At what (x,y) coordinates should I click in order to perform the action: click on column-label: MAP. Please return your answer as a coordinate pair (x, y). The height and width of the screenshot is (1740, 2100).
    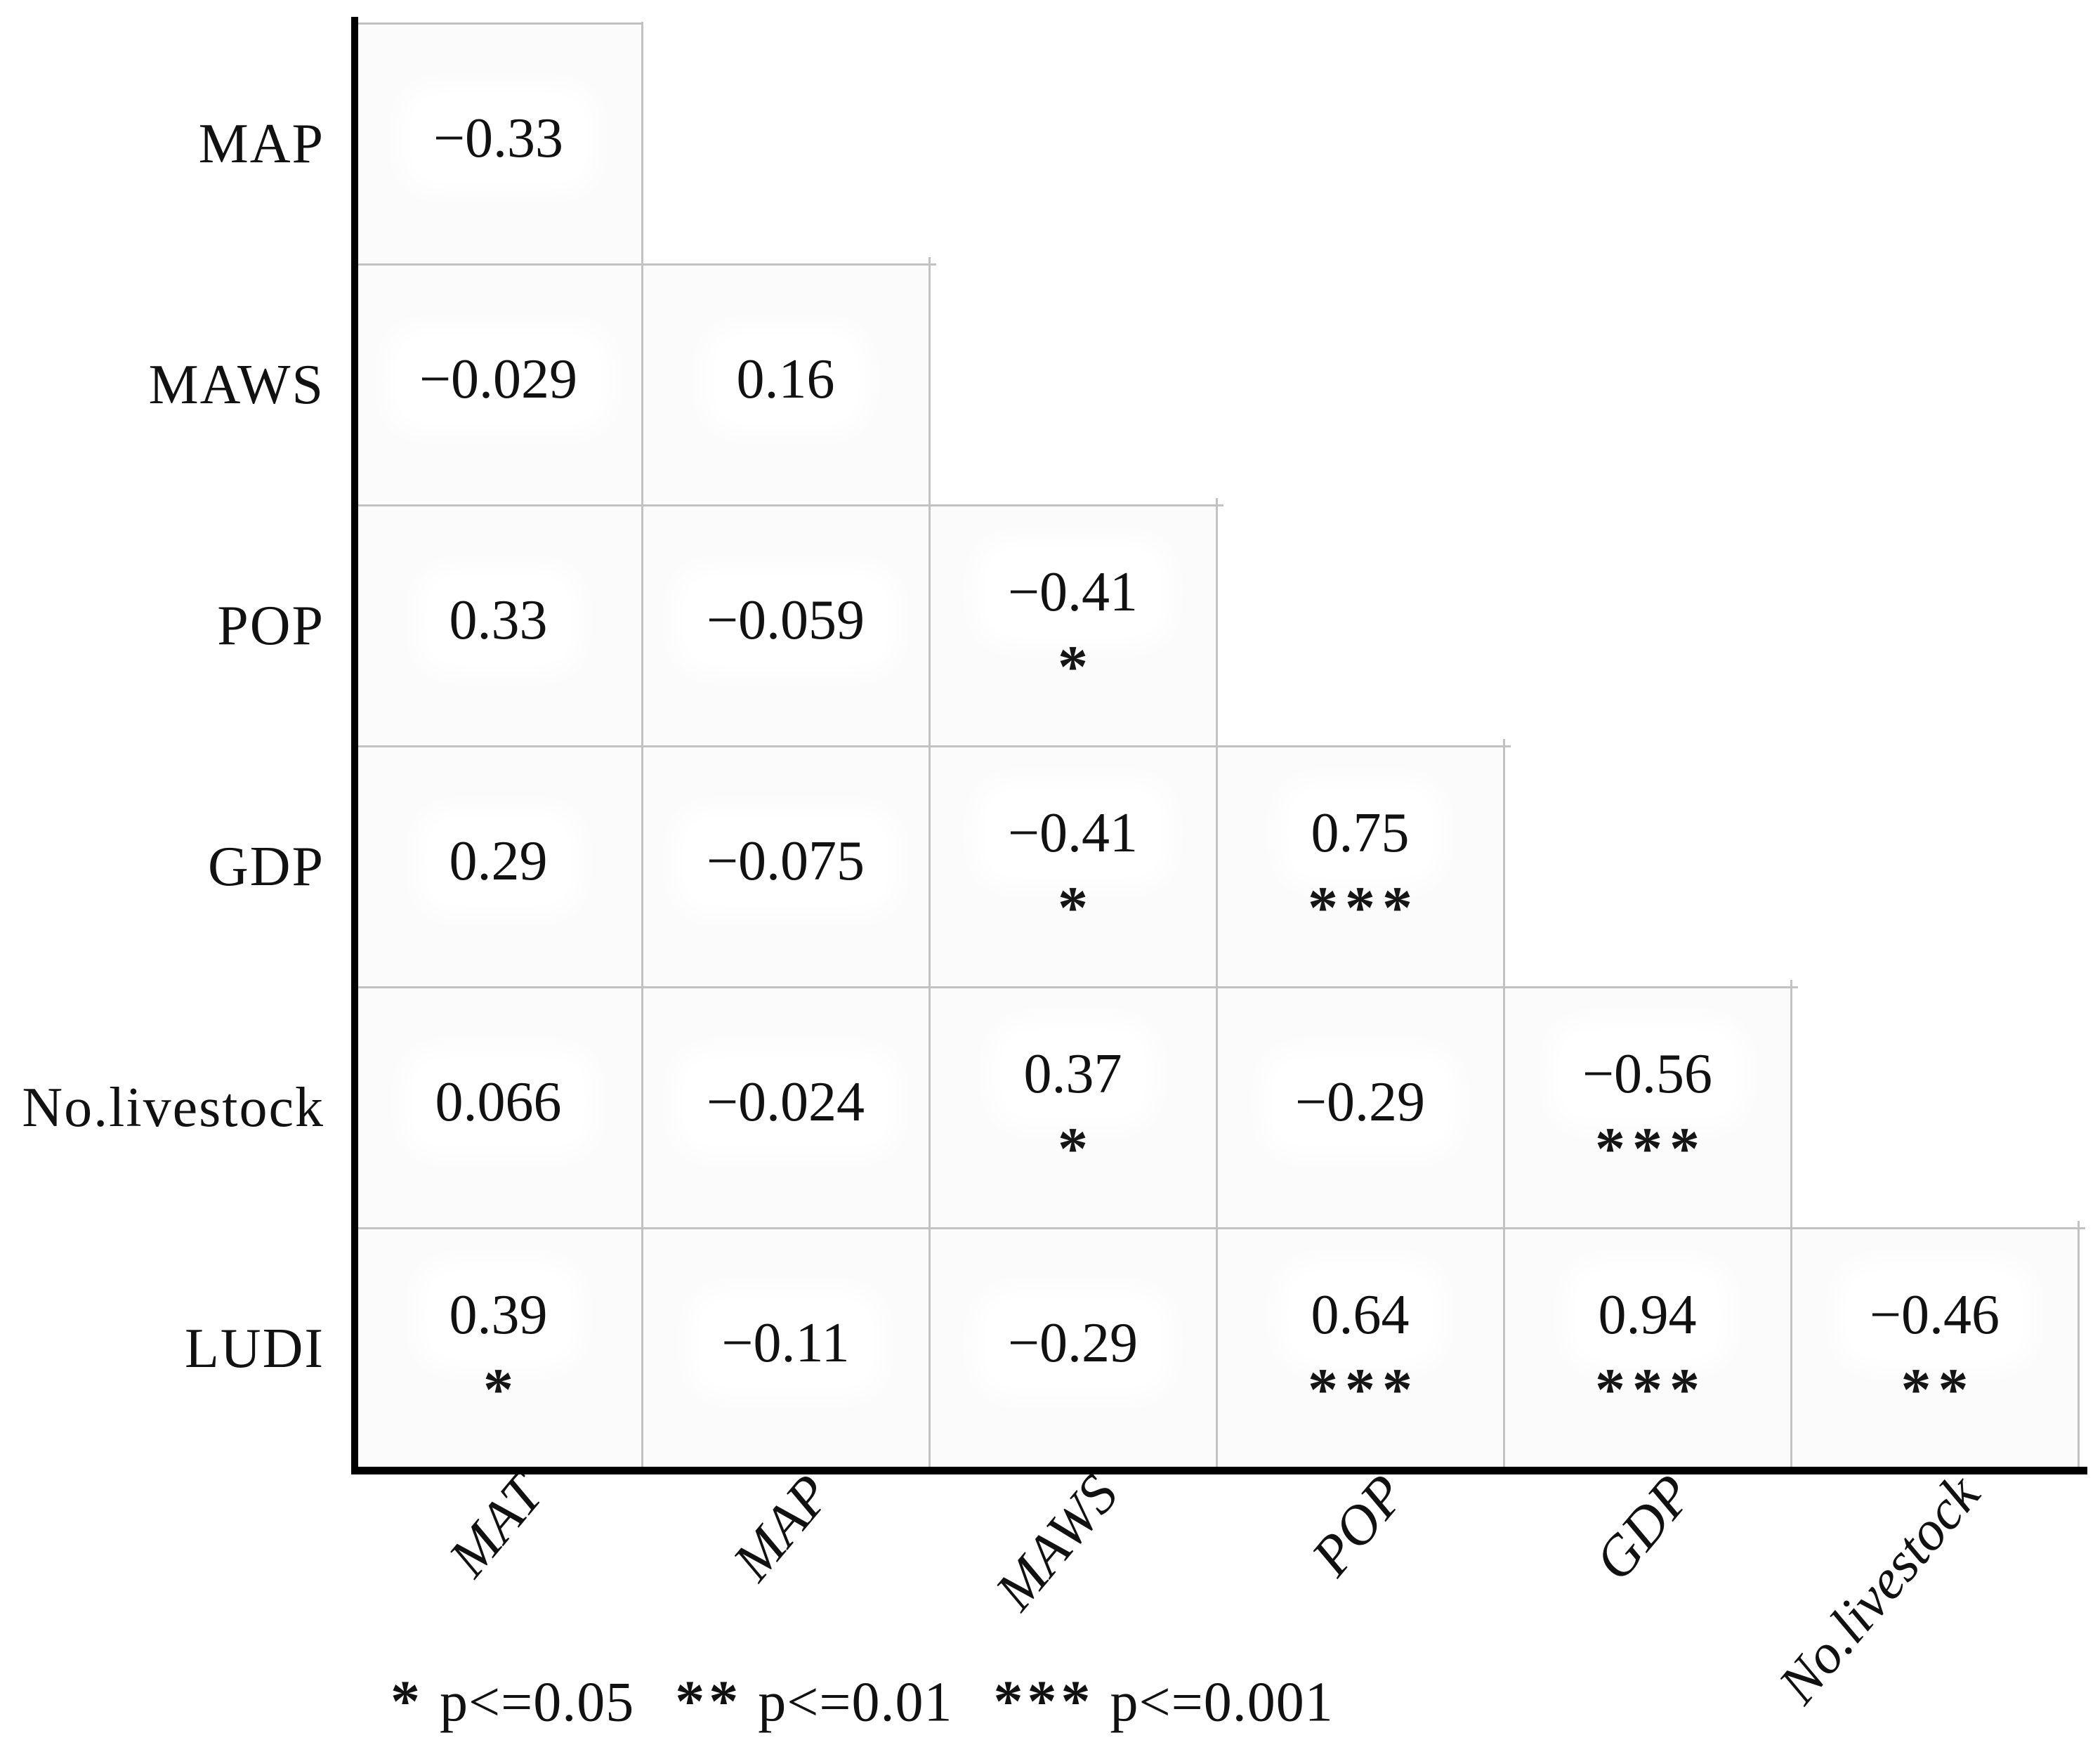
    Looking at the image, I should click on (783, 1527).